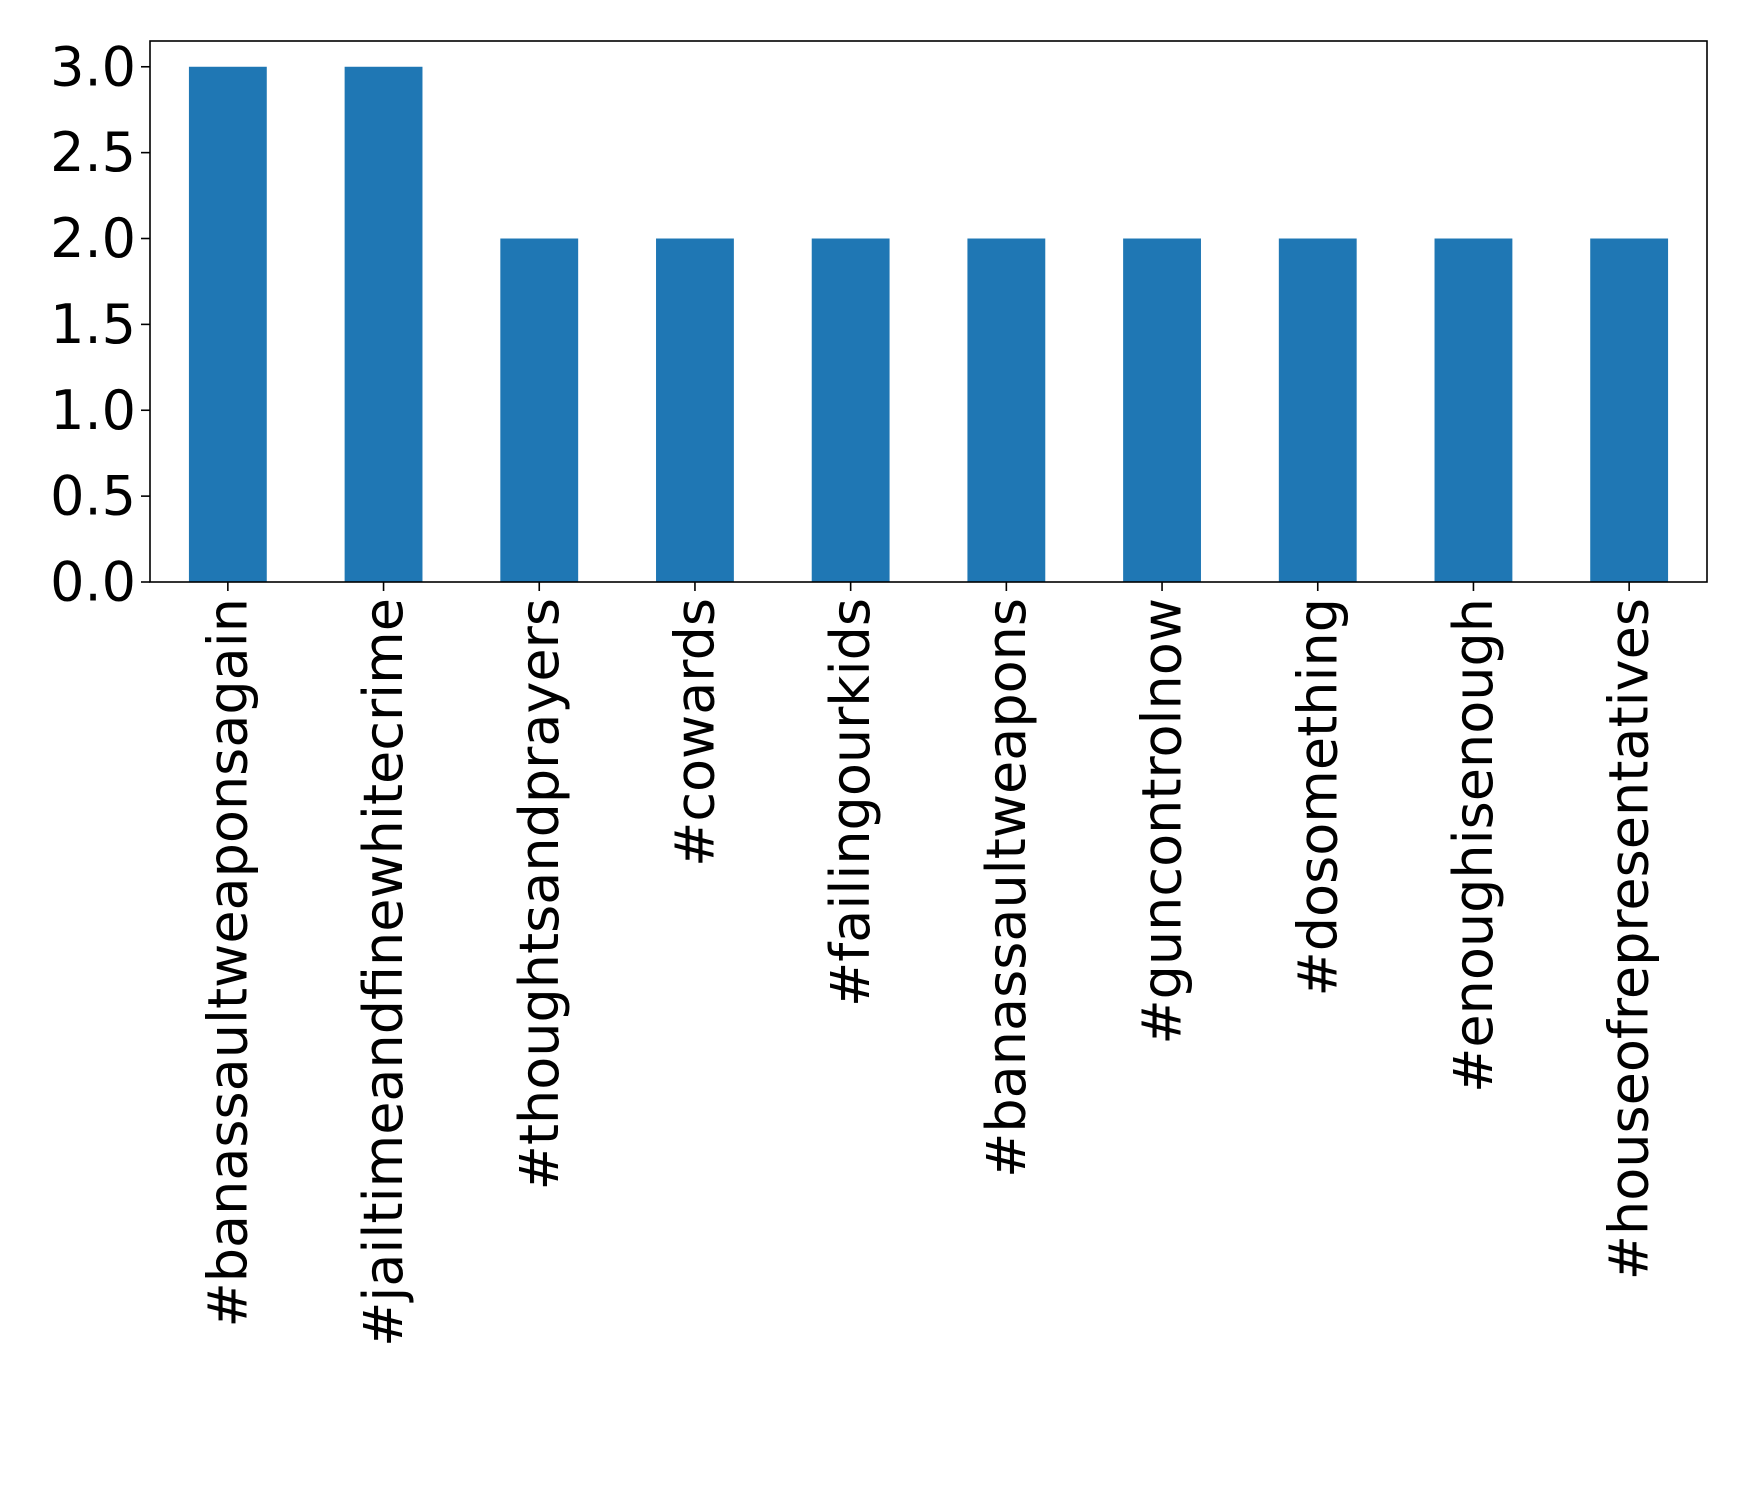  What do you see at coordinates (227, 963) in the screenshot?
I see `x-tick-label-0: #banassaultweaponsagain` at bounding box center [227, 963].